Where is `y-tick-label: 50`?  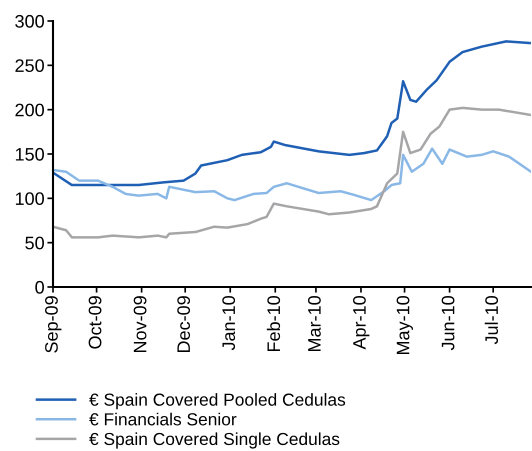
y-tick-label: 50 is located at coordinates (34, 243).